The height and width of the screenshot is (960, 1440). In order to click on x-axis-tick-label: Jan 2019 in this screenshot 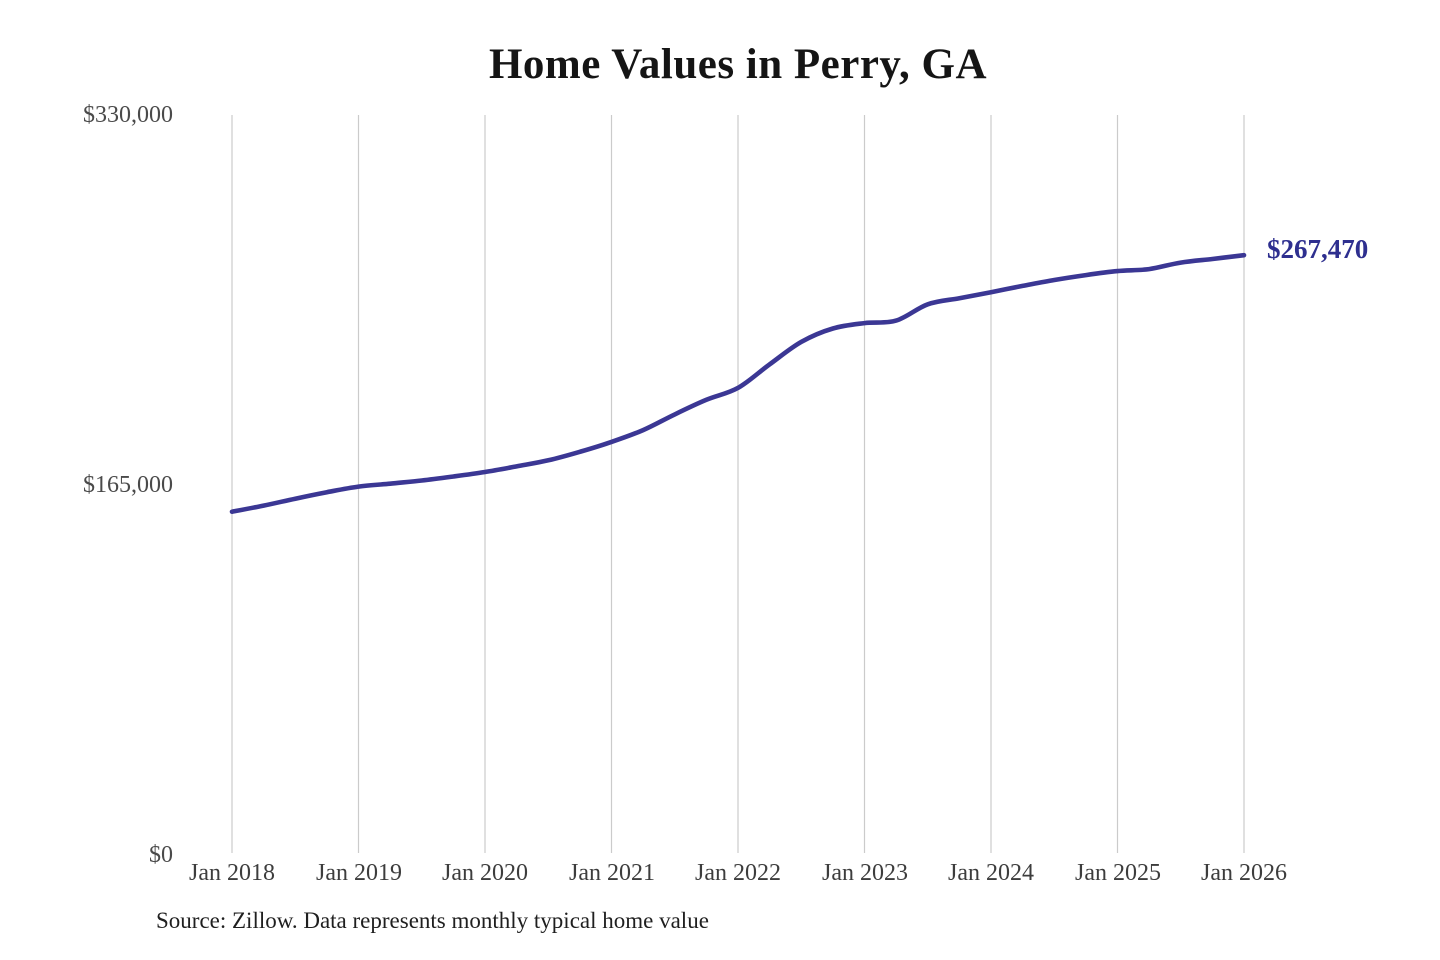, I will do `click(359, 873)`.